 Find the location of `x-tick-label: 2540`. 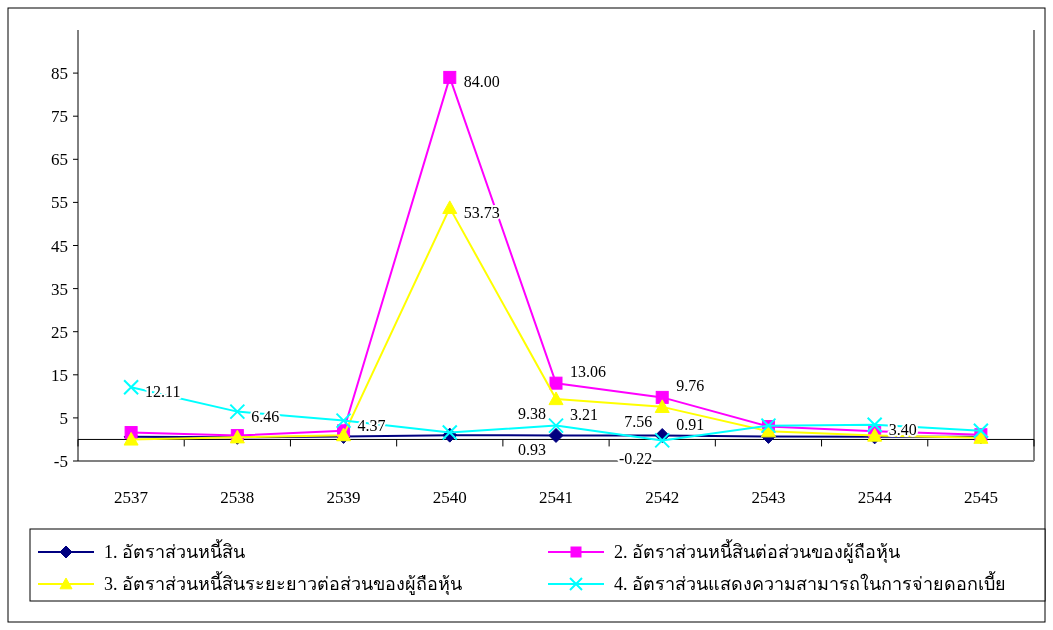

x-tick-label: 2540 is located at coordinates (449, 497).